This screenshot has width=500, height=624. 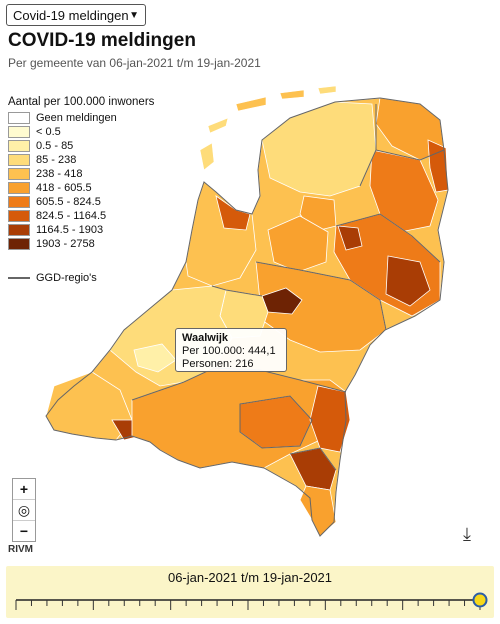 I want to click on region-zwolle, so click(x=350, y=238).